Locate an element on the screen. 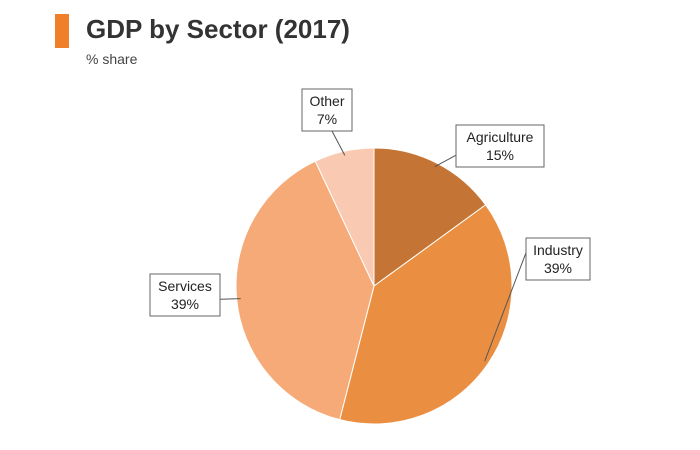  chart-subtitle: % share is located at coordinates (112, 59).